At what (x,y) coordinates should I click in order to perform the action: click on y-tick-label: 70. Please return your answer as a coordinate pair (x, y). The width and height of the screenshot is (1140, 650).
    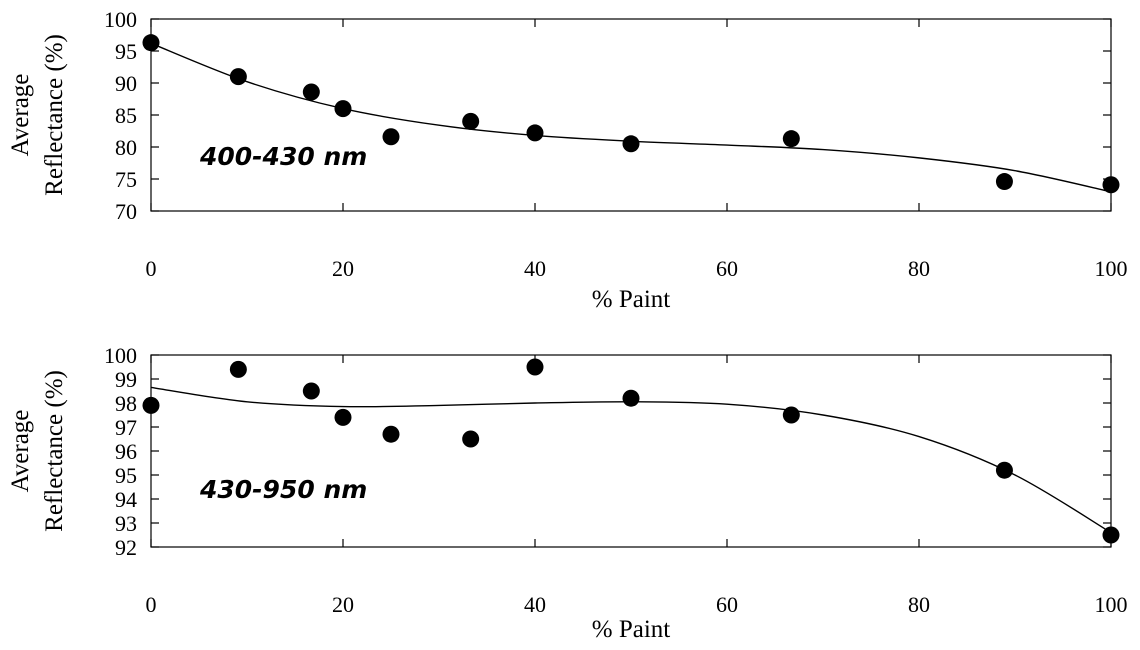
    Looking at the image, I should click on (126, 211).